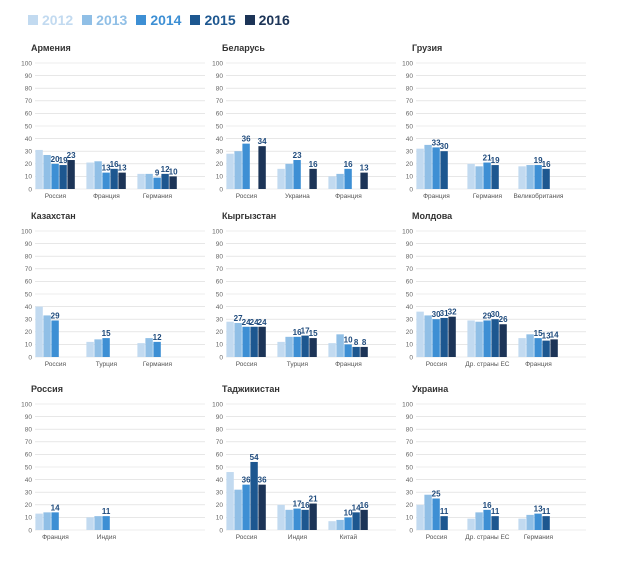  I want to click on data-label: 30, so click(495, 314).